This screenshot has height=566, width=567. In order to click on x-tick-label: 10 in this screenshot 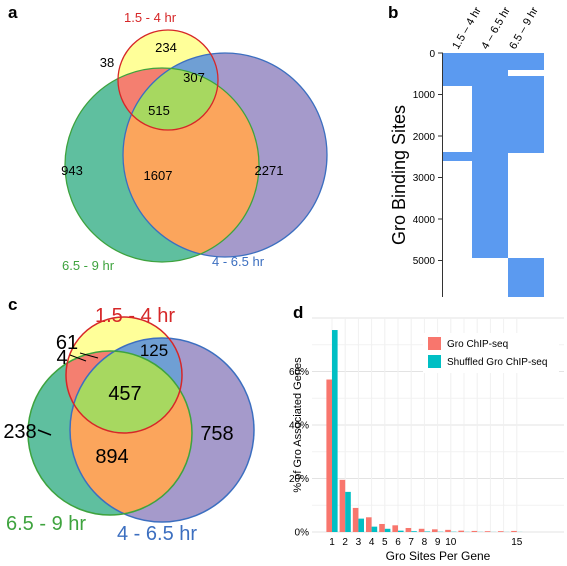, I will do `click(451, 542)`.